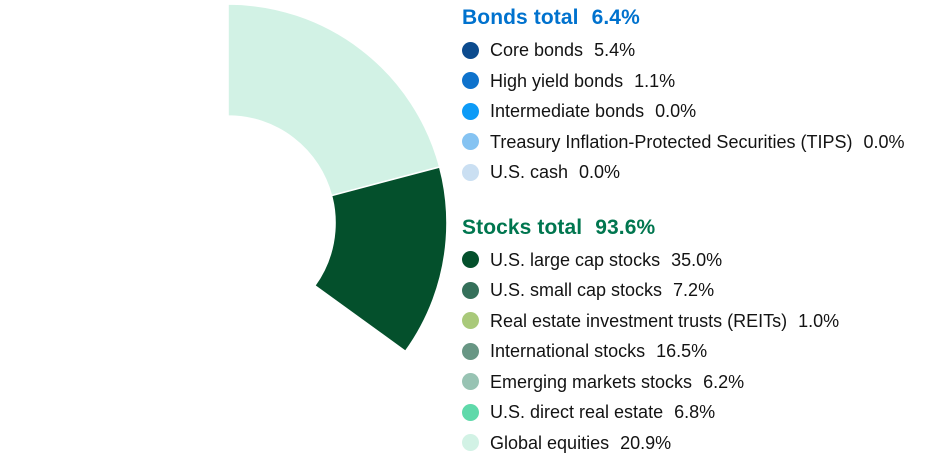  I want to click on legend-item: High yield bonds 1.1%, so click(705, 81).